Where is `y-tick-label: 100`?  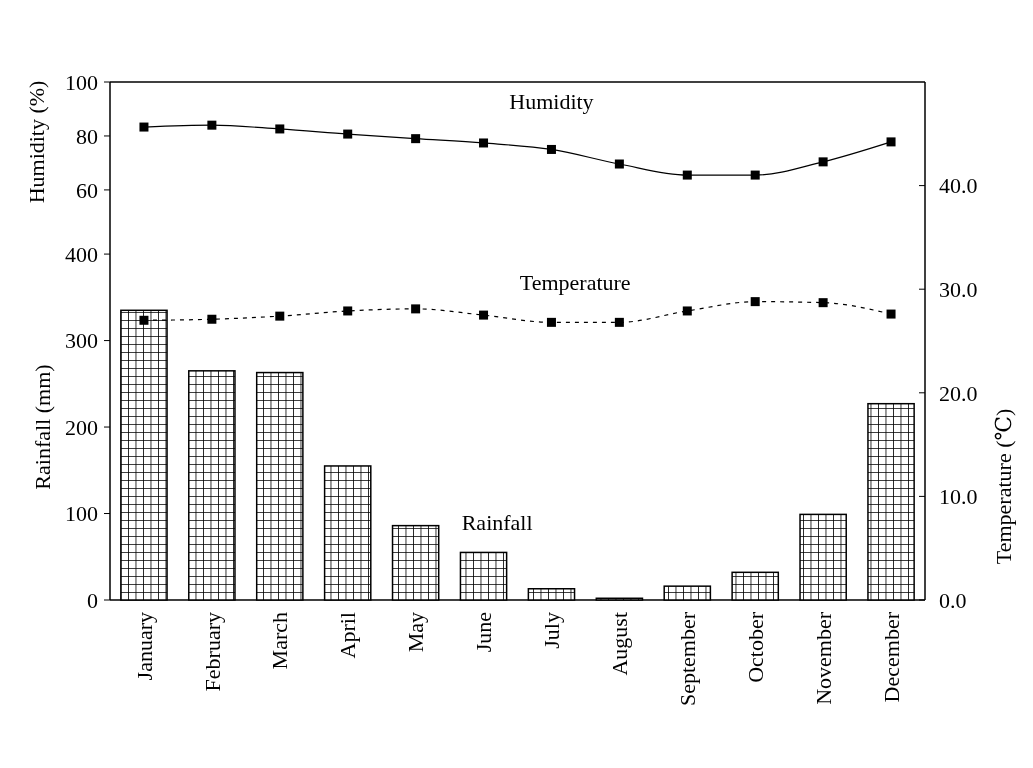
y-tick-label: 100 is located at coordinates (81, 514).